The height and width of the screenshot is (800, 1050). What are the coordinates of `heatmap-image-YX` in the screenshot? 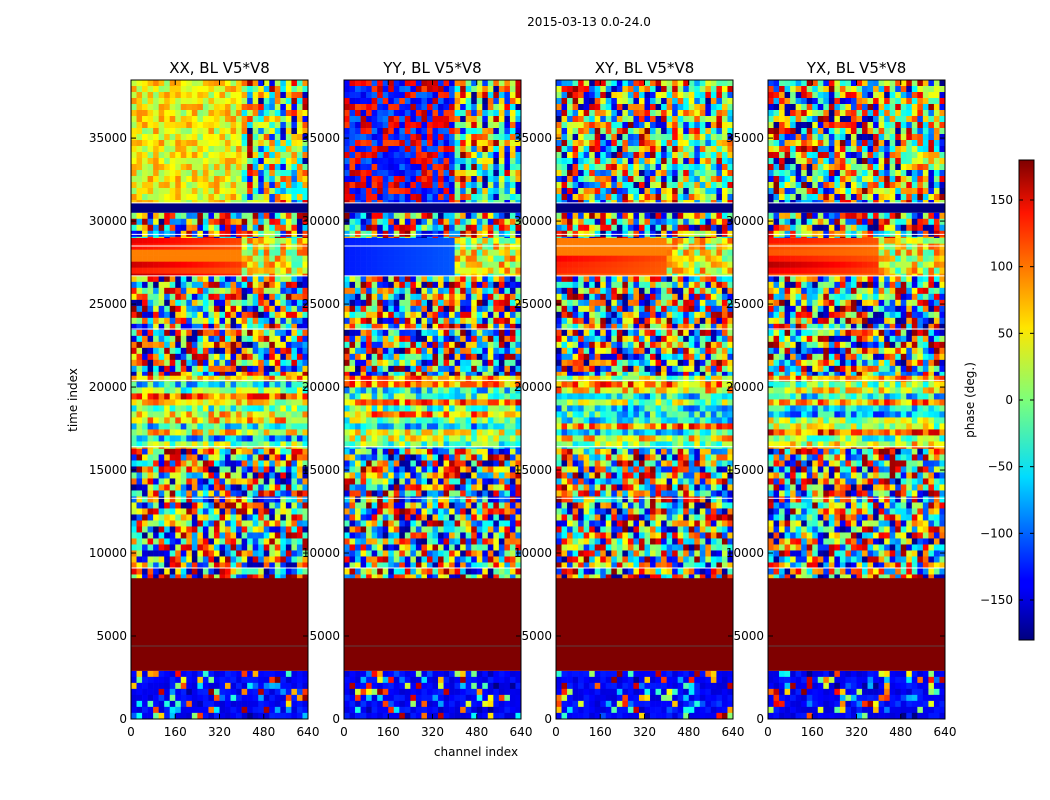 It's located at (857, 400).